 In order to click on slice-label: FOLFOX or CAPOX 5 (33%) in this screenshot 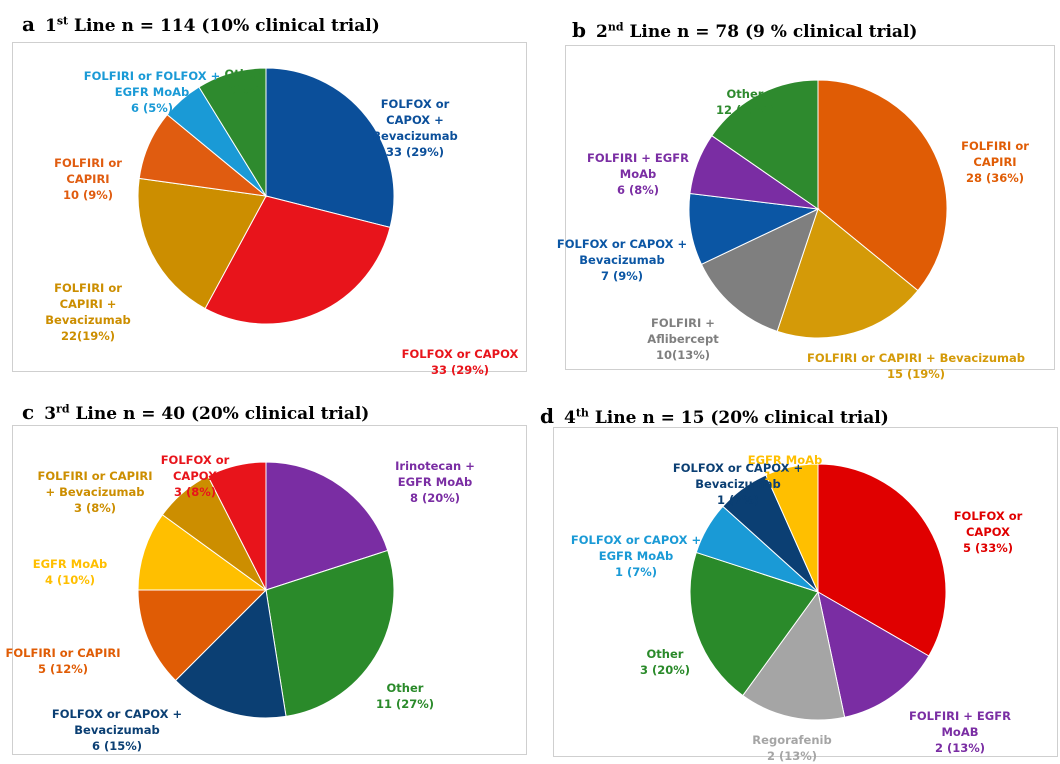, I will do `click(988, 532)`.